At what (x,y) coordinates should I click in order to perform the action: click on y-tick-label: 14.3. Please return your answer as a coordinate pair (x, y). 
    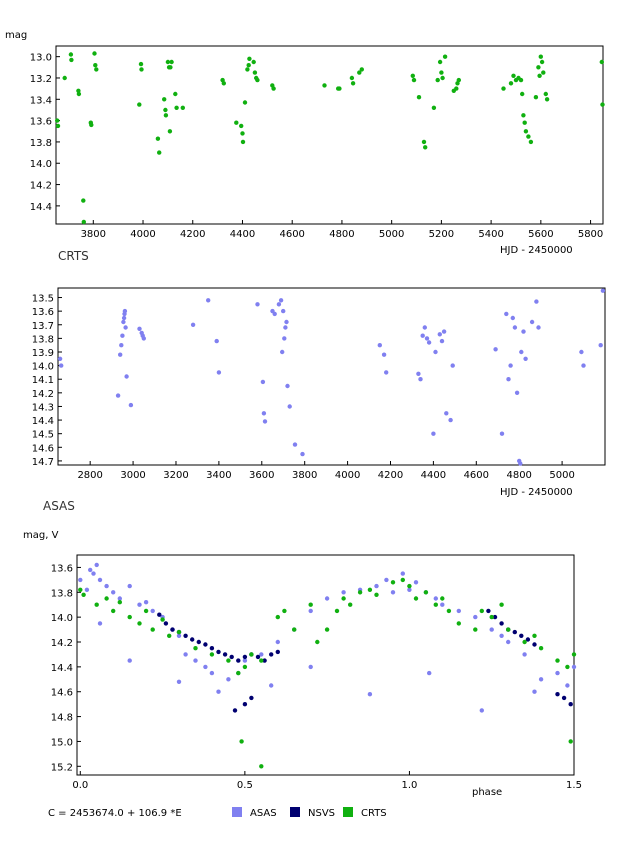
    Looking at the image, I should click on (43, 407).